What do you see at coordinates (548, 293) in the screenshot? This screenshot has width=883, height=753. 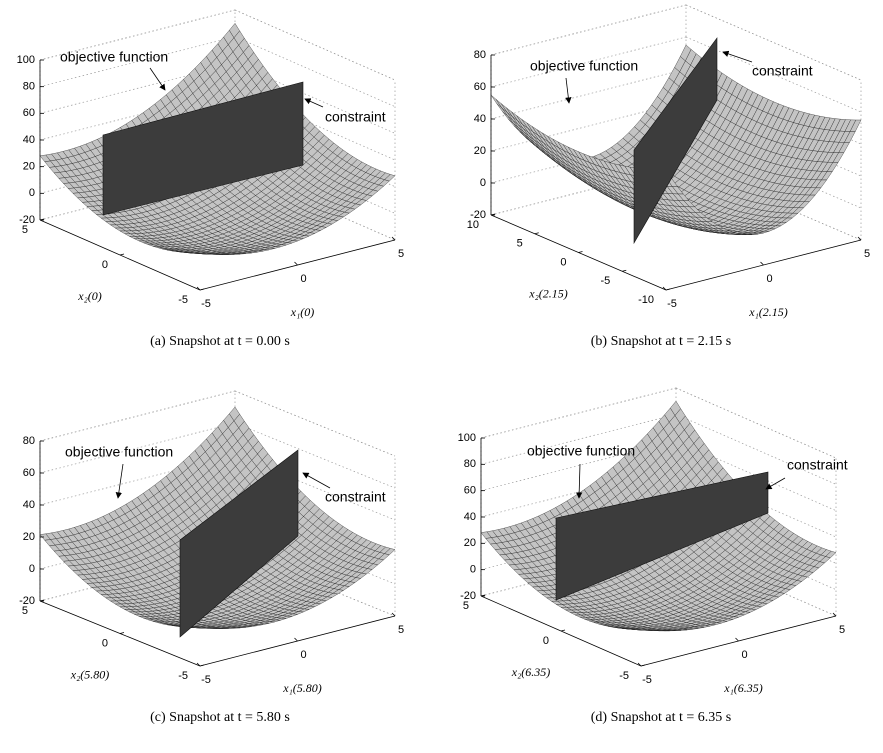 I see `x2-axis-label: x₂(2.15)` at bounding box center [548, 293].